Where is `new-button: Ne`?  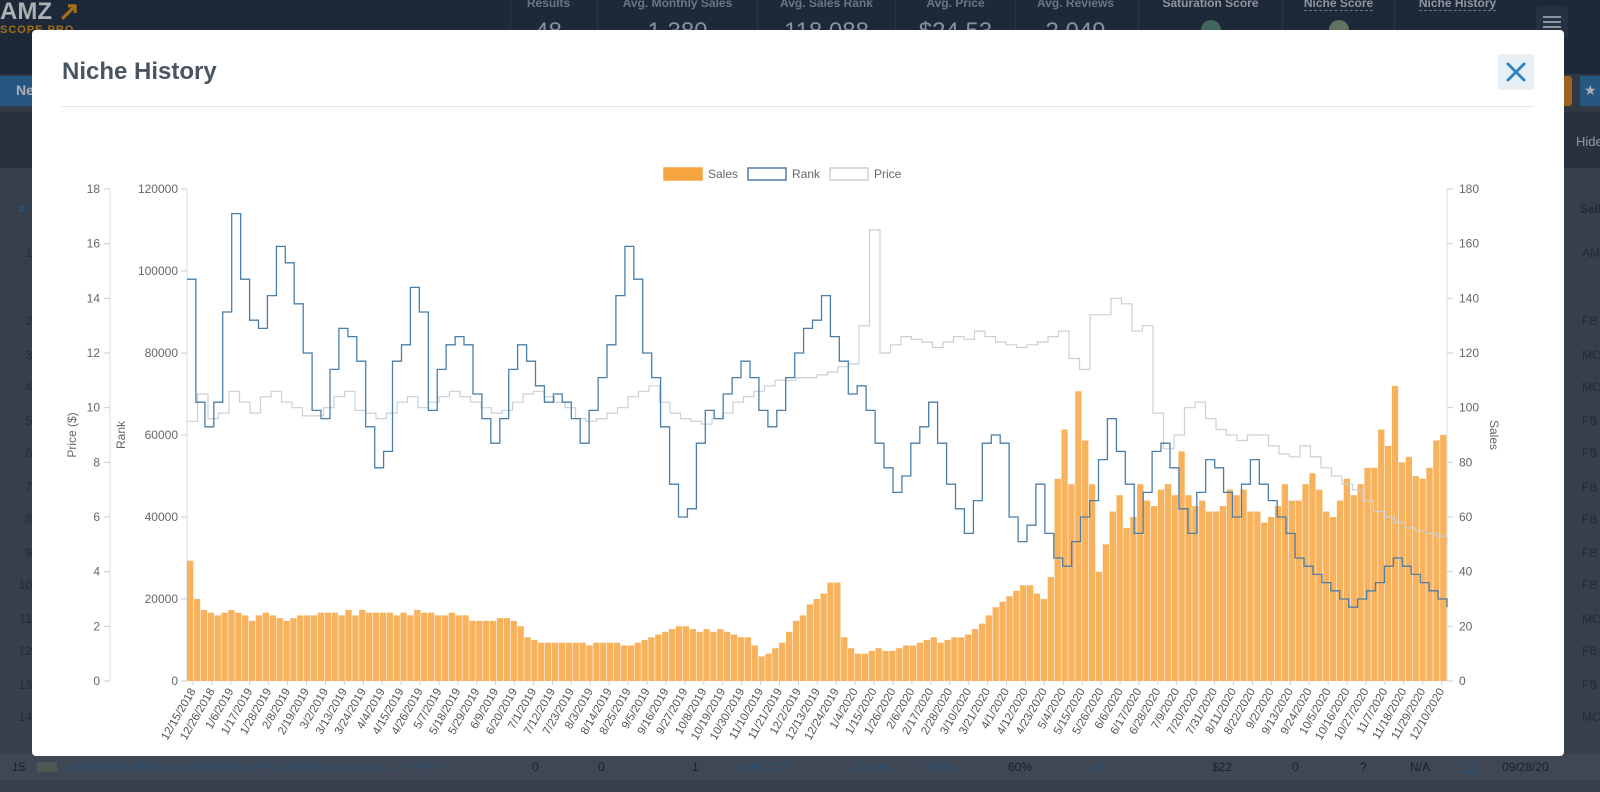
new-button: Ne is located at coordinates (18, 91).